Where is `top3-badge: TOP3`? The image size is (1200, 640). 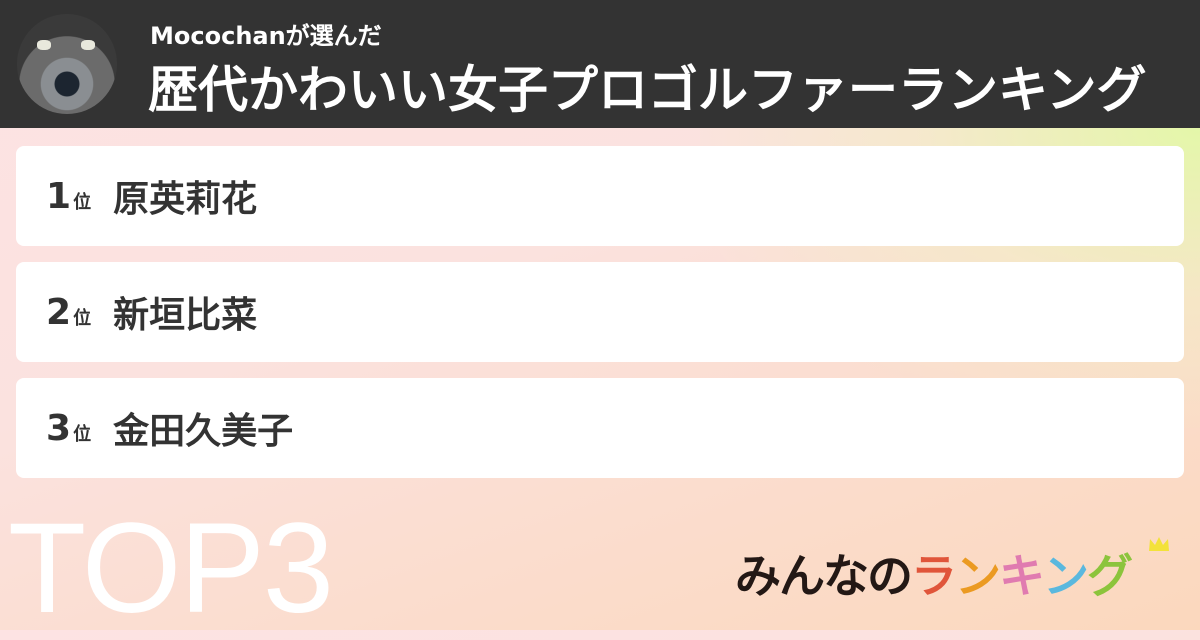 top3-badge: TOP3 is located at coordinates (171, 568).